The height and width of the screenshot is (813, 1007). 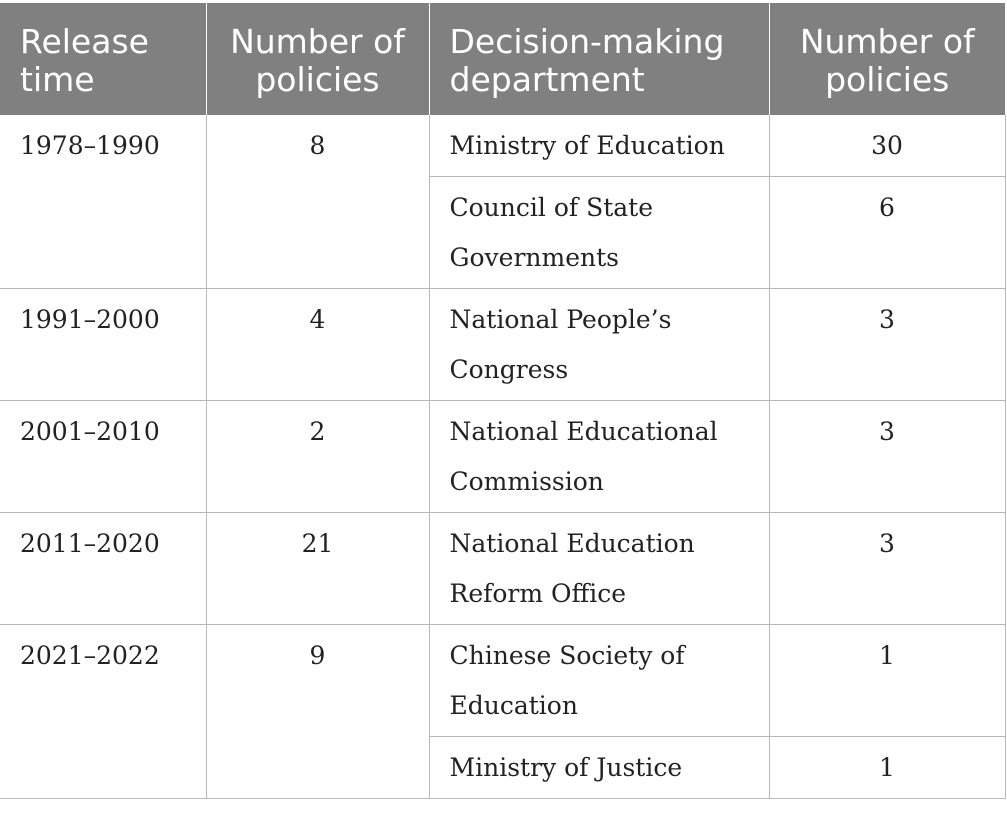 What do you see at coordinates (103, 456) in the screenshot?
I see `release-time-cell: 2001–2010` at bounding box center [103, 456].